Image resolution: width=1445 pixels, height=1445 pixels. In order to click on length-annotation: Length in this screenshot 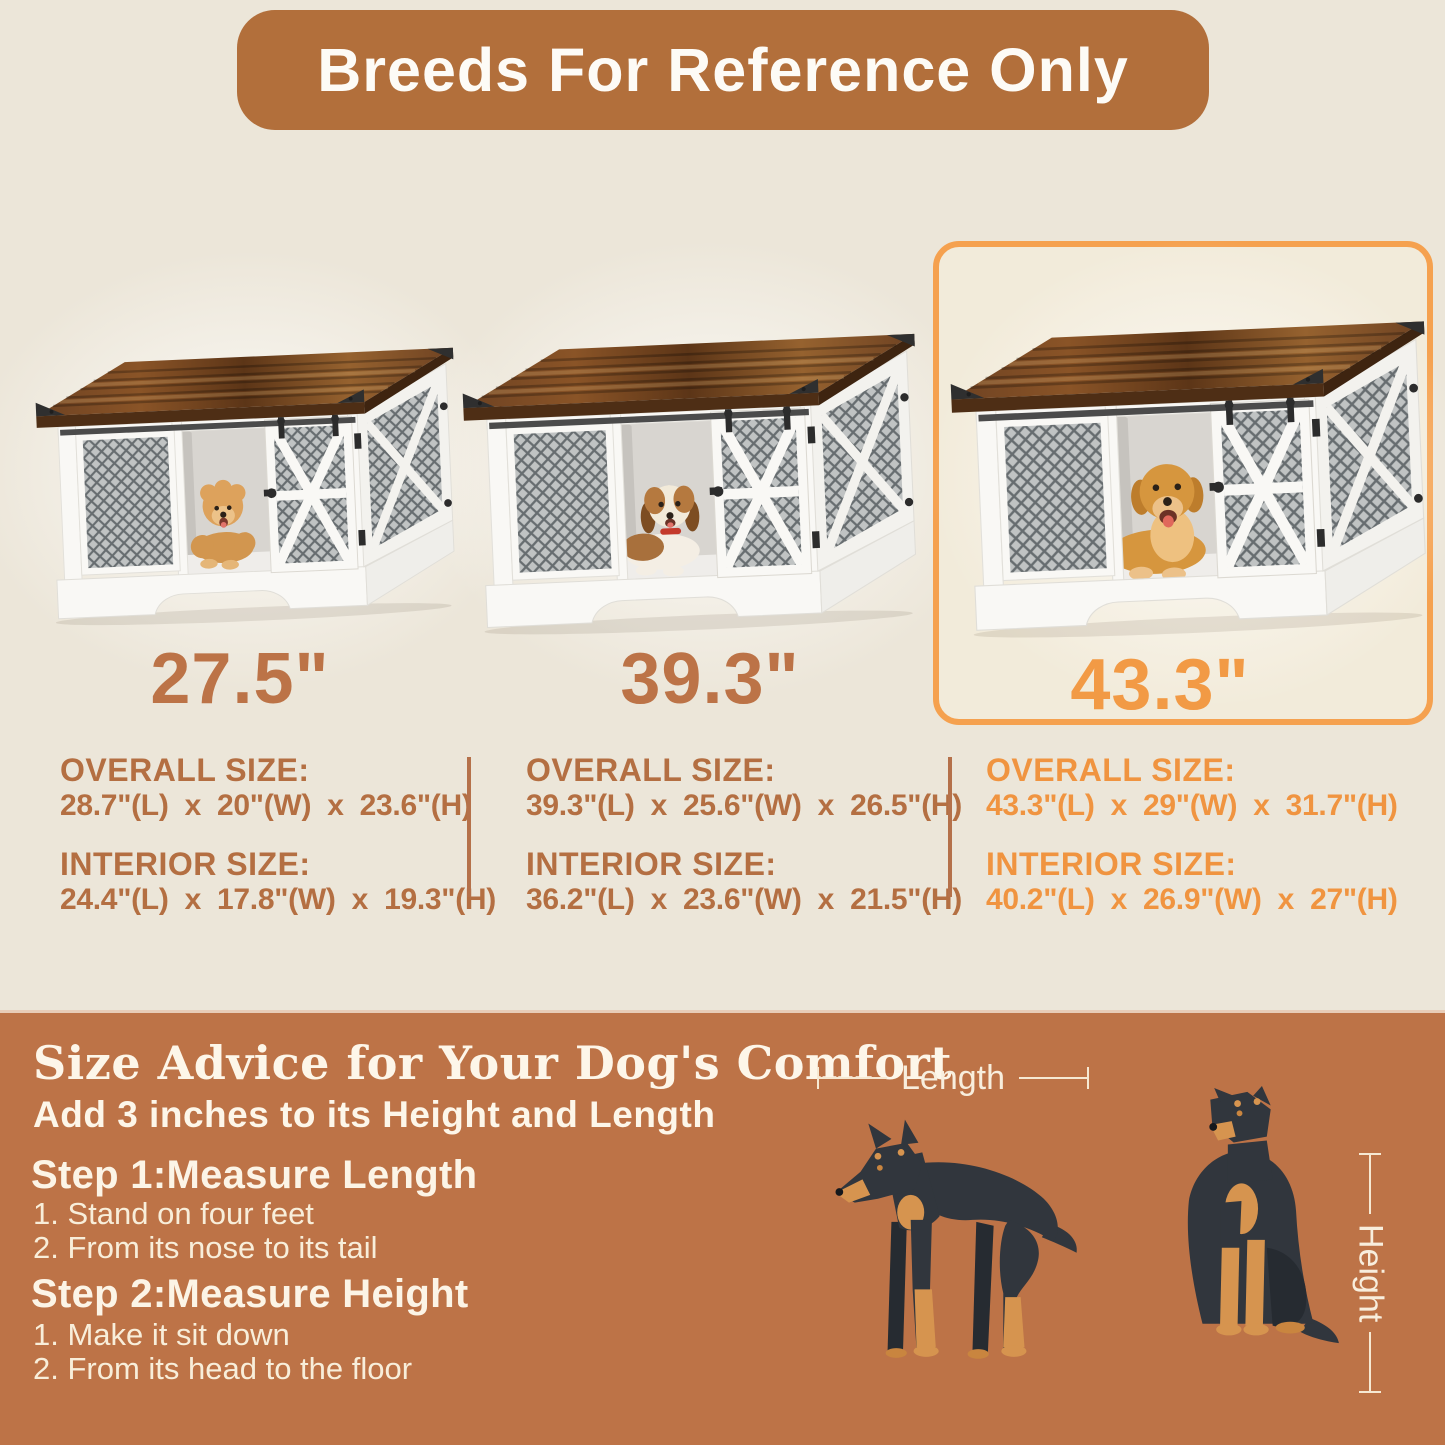, I will do `click(953, 1077)`.